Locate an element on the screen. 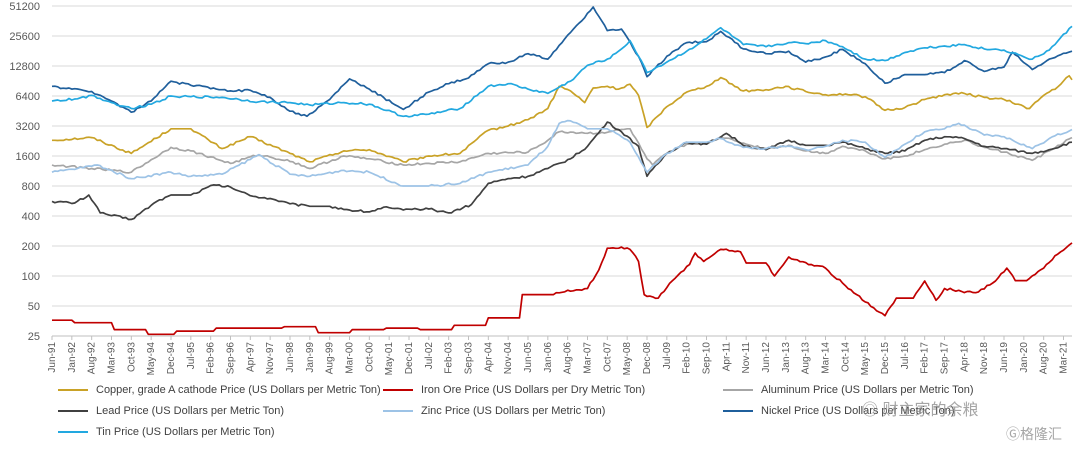 The image size is (1080, 450). legend-swatch-tin is located at coordinates (73, 432).